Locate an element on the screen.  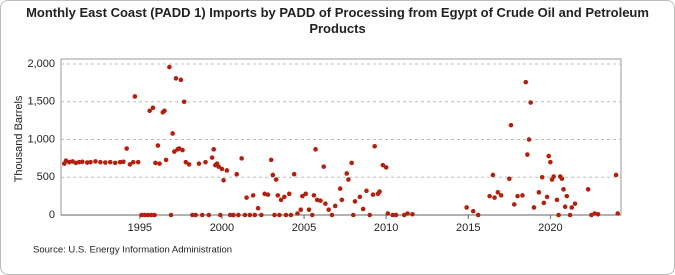
y-tick-label: 0 is located at coordinates (52, 215).